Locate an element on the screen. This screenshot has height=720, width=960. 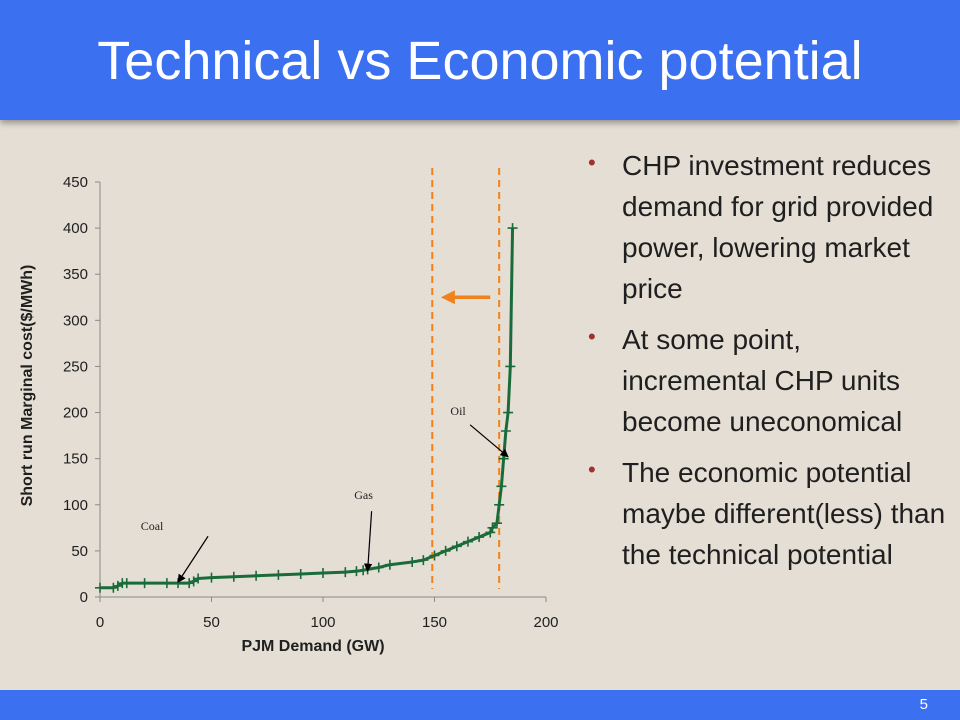
annotation-label: Oil is located at coordinates (458, 411).